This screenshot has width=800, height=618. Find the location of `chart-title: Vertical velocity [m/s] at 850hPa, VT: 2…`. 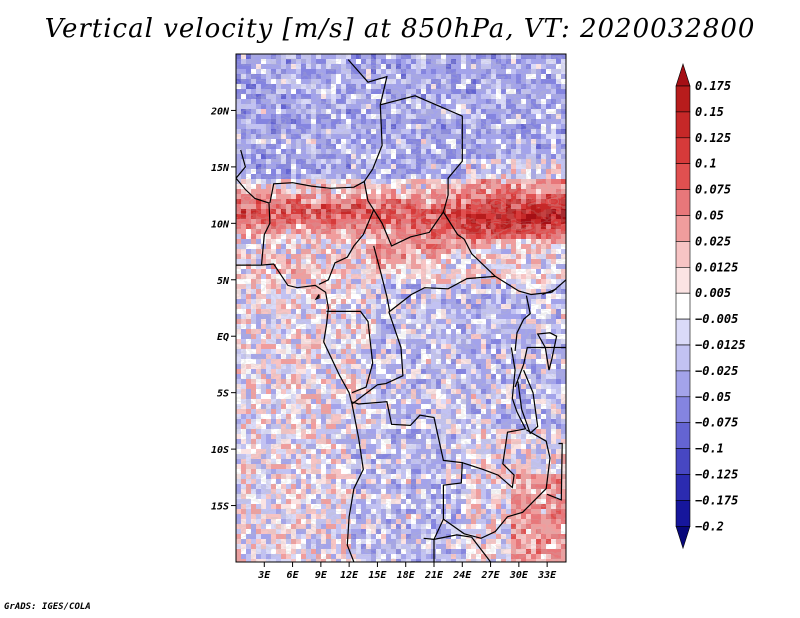

chart-title: Vertical velocity [m/s] at 850hPa, VT: 2… is located at coordinates (400, 29).